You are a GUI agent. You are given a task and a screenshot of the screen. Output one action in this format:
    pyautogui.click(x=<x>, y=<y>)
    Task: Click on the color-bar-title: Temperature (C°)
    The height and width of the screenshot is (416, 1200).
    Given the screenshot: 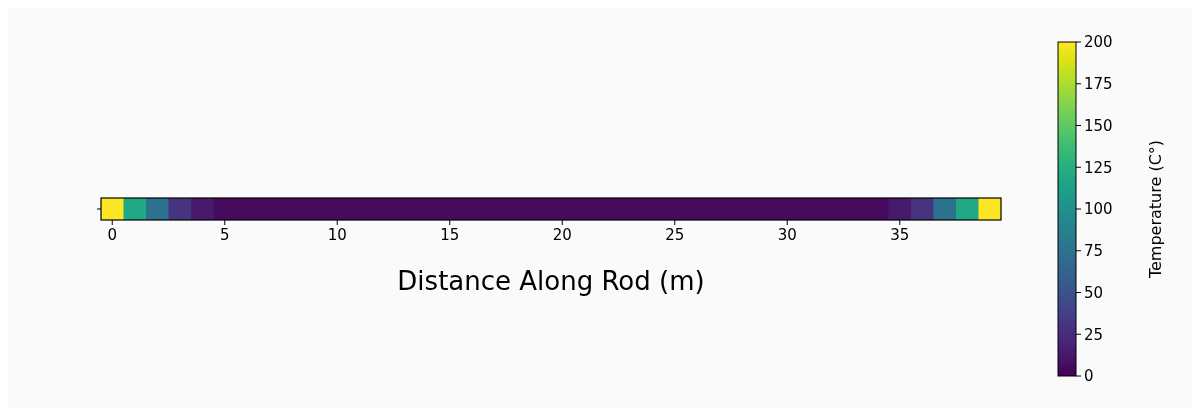 What is the action you would take?
    pyautogui.click(x=1155, y=209)
    